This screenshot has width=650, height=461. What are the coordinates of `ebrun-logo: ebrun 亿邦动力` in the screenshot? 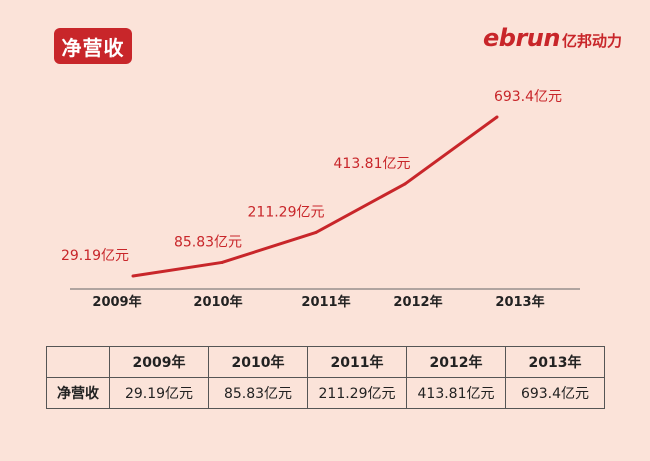 It's located at (552, 38).